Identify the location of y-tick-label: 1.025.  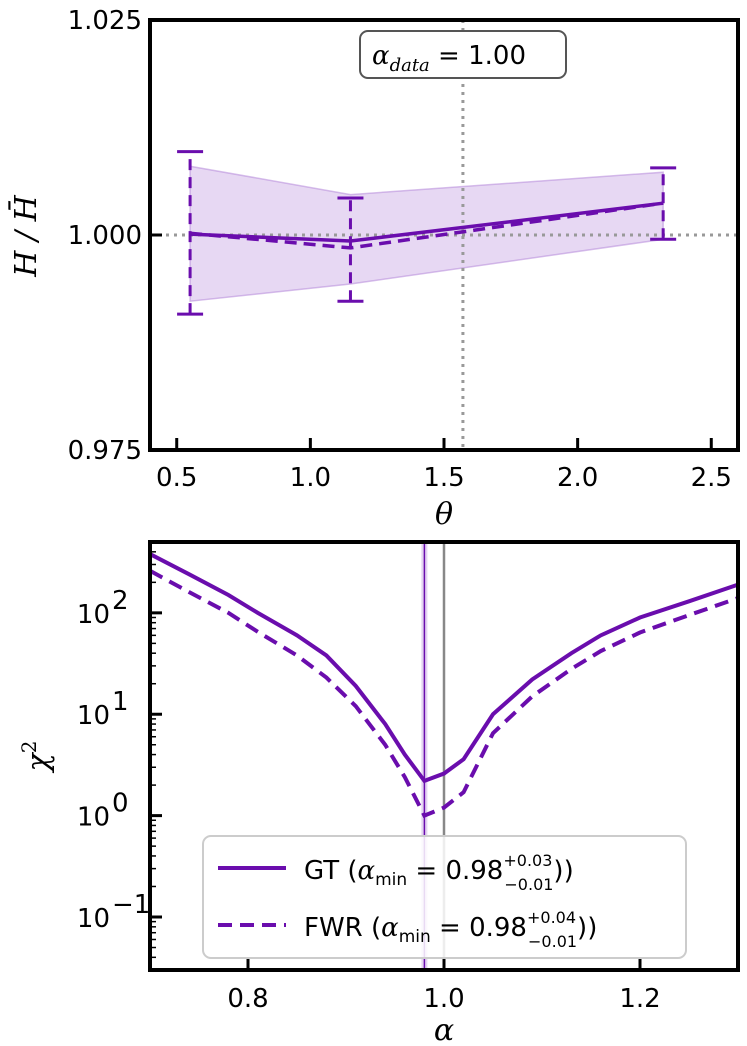
(105, 21).